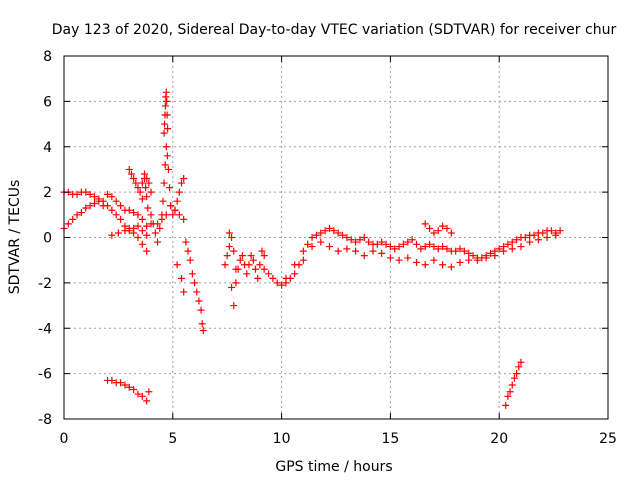 This screenshot has height=480, width=640. What do you see at coordinates (45, 375) in the screenshot?
I see `y-tick-label: -6` at bounding box center [45, 375].